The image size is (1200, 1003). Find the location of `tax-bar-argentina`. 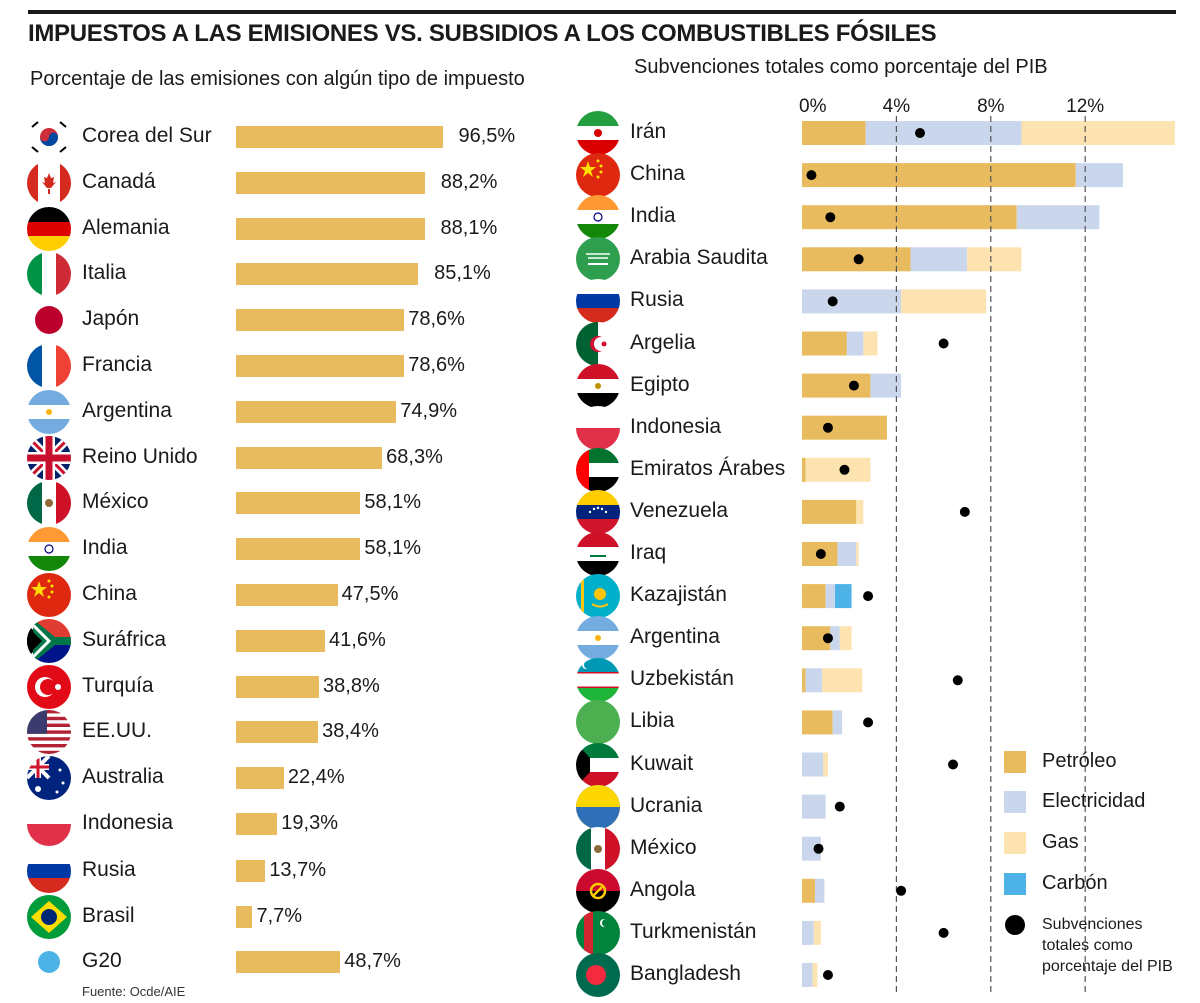

tax-bar-argentina is located at coordinates (316, 411).